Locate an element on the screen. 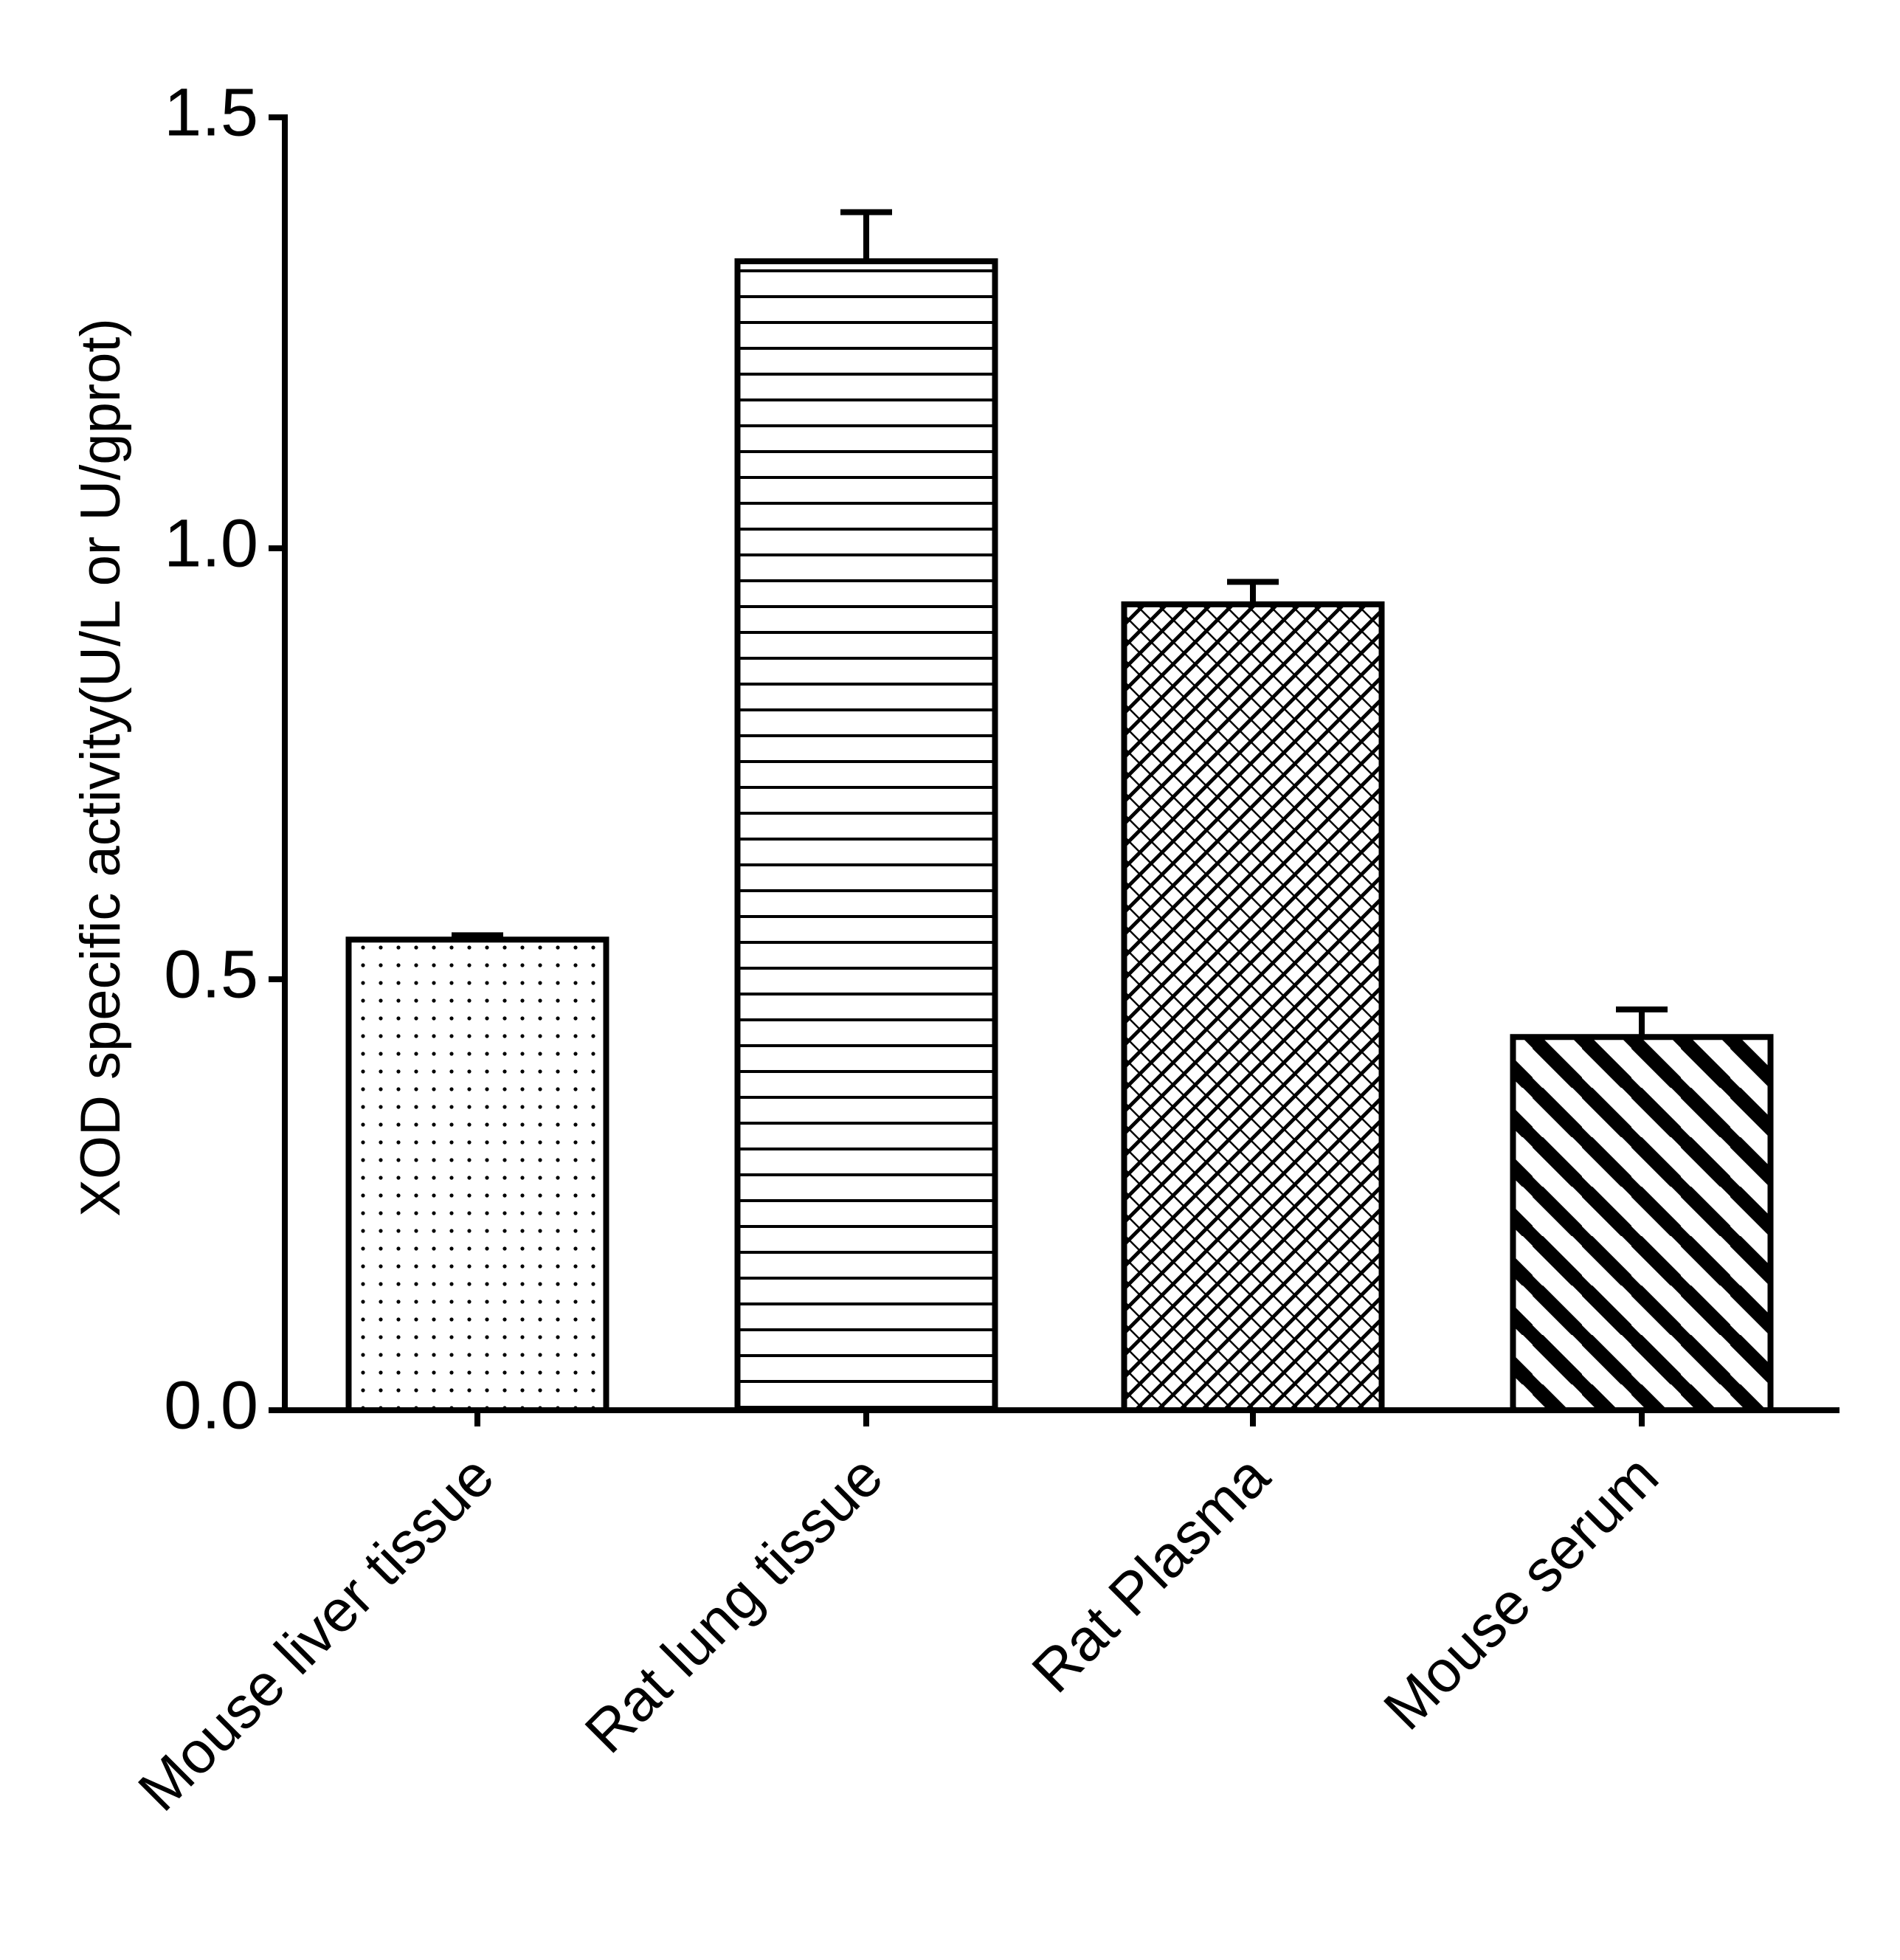  y-axis-label: XOD specific activity(U/L or U/gprot) is located at coordinates (101, 767).